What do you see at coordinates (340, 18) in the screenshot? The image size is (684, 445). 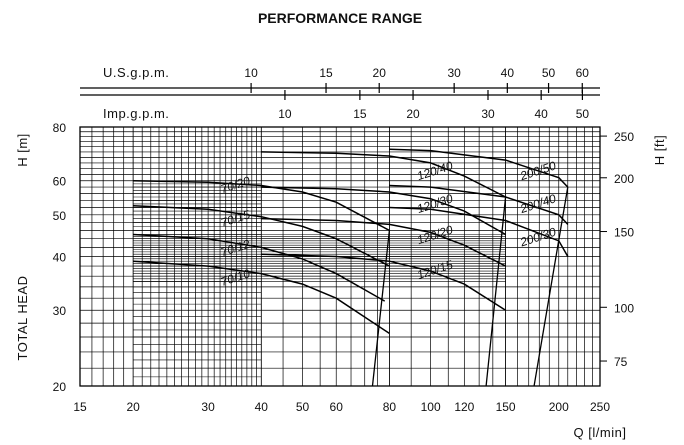 I see `chart-title: PERFORMANCE RANGE` at bounding box center [340, 18].